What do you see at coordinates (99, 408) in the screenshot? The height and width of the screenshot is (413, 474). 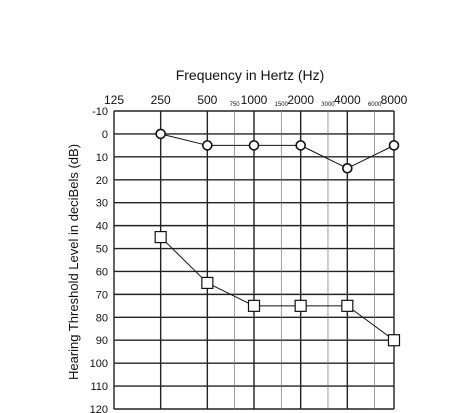 I see `y-tick-label: 120` at bounding box center [99, 408].